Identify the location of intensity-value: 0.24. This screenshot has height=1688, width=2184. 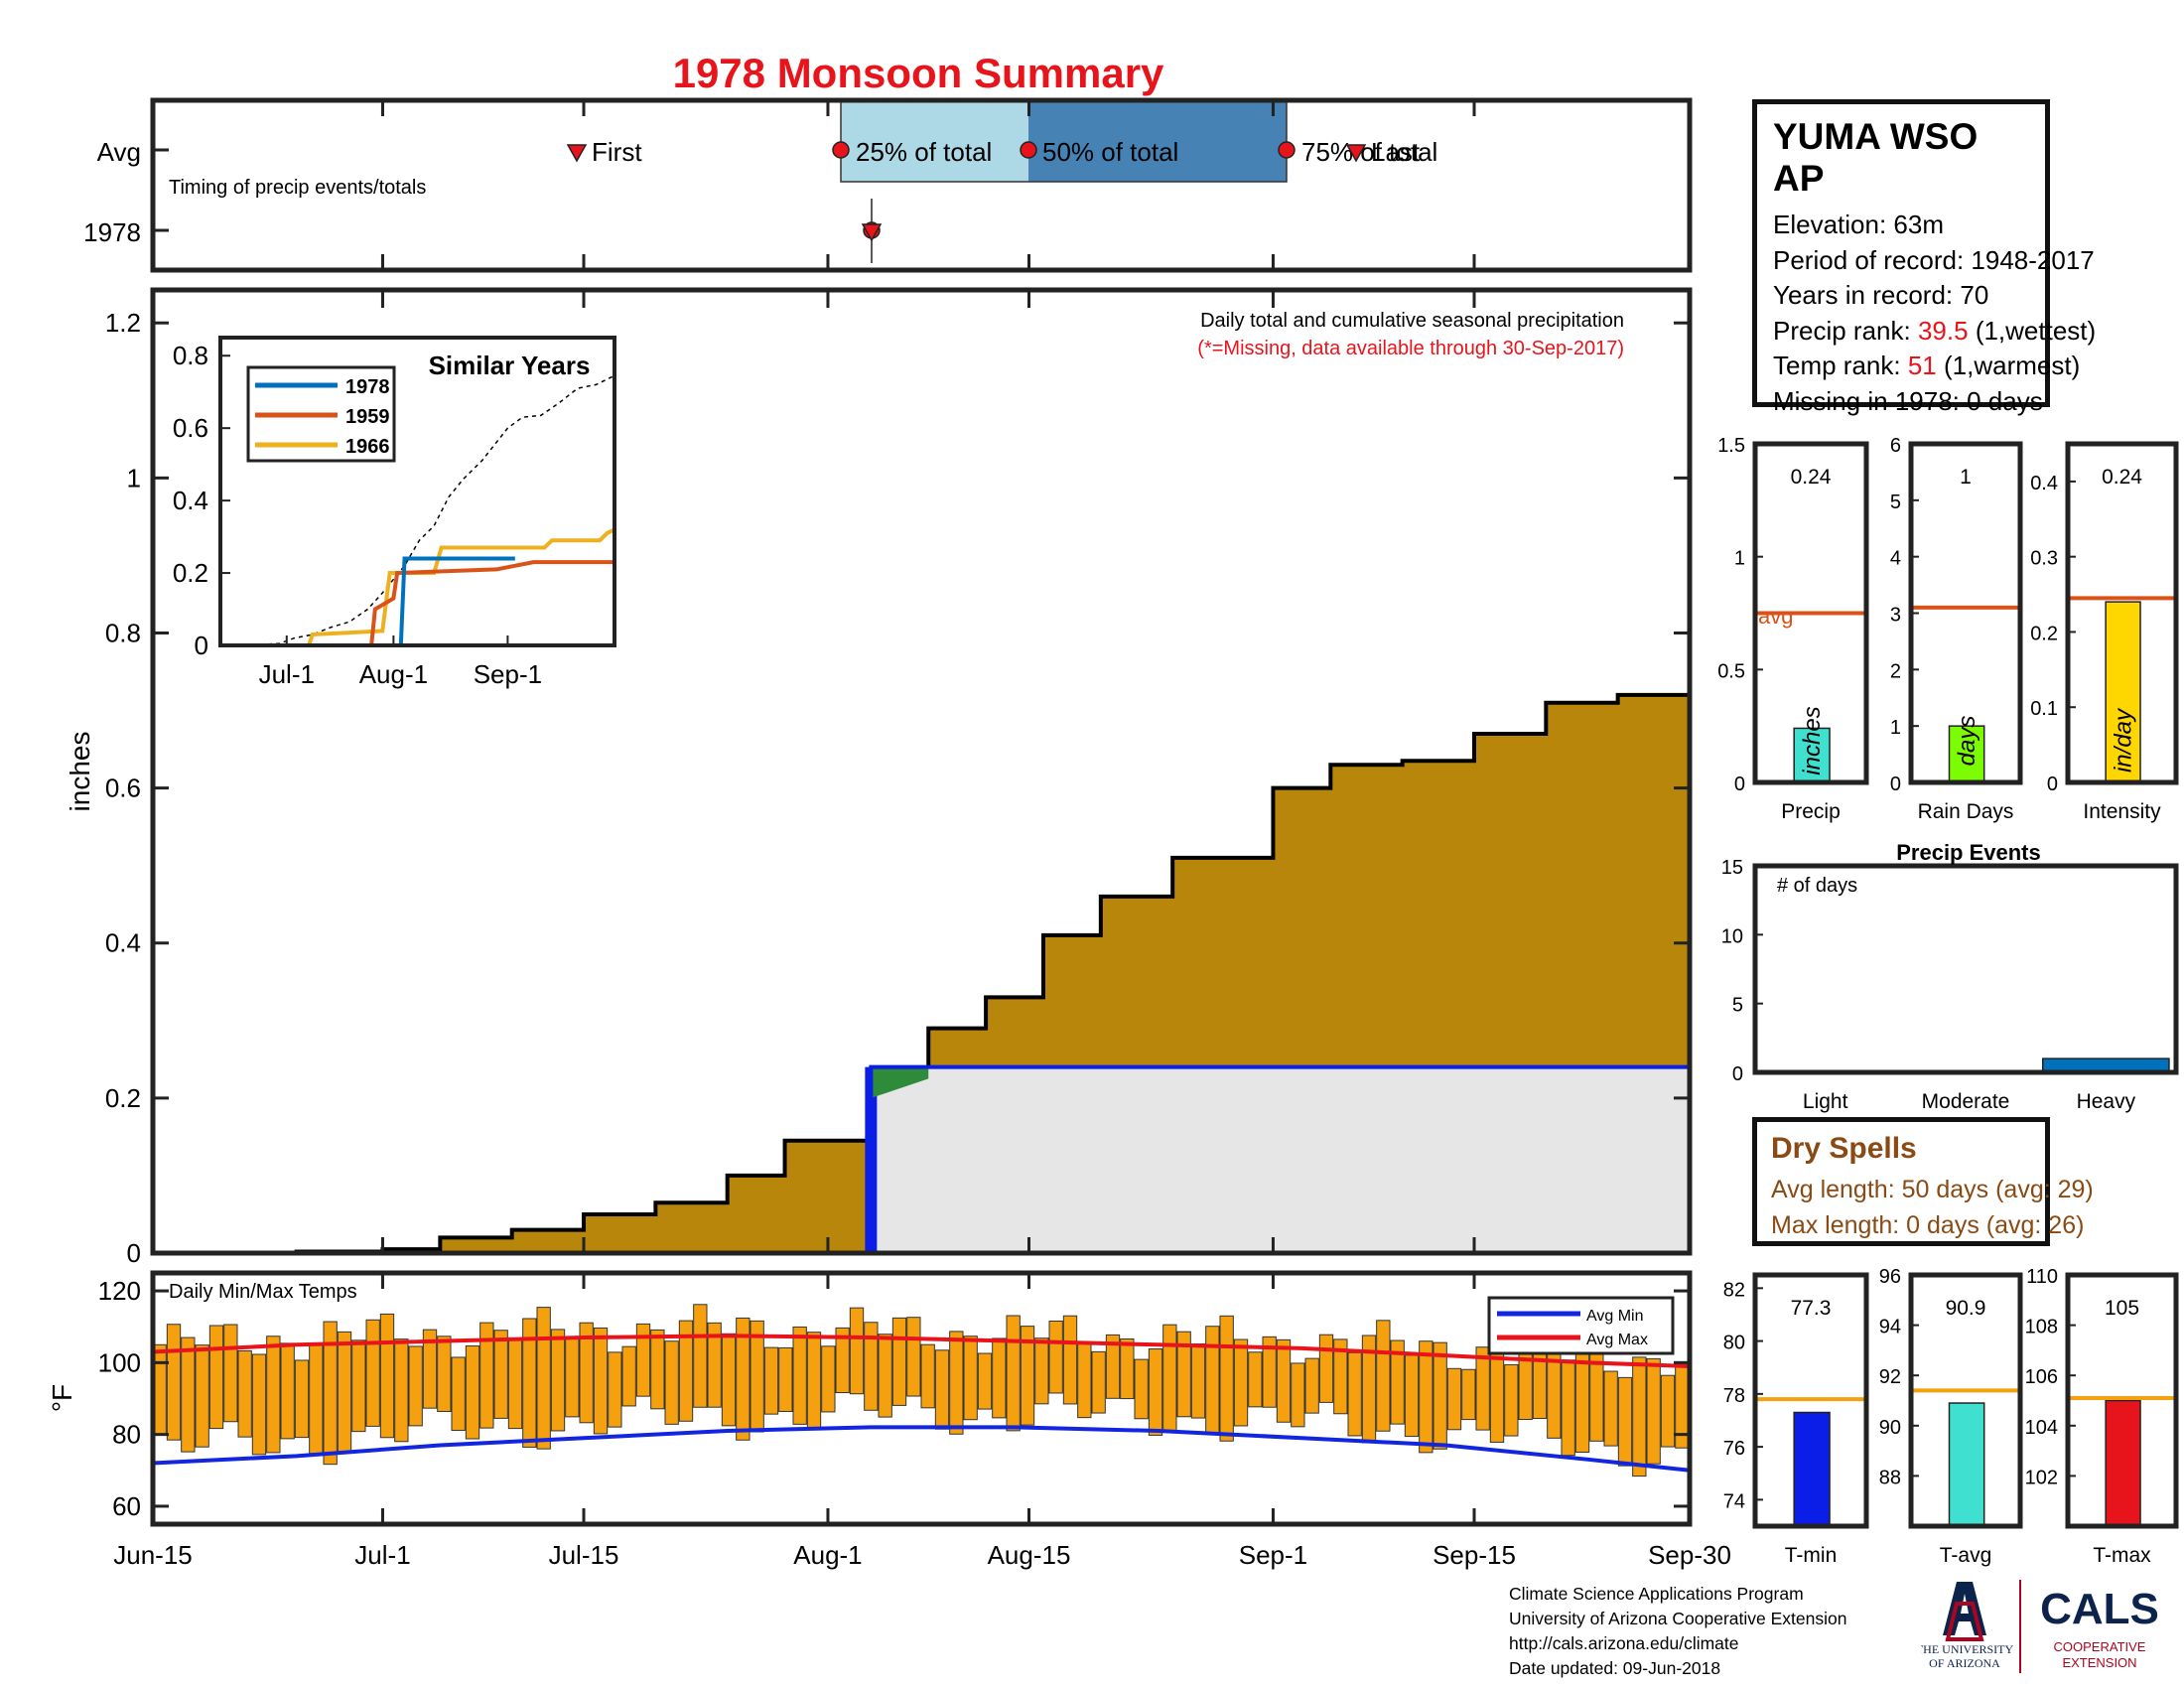
(2122, 477).